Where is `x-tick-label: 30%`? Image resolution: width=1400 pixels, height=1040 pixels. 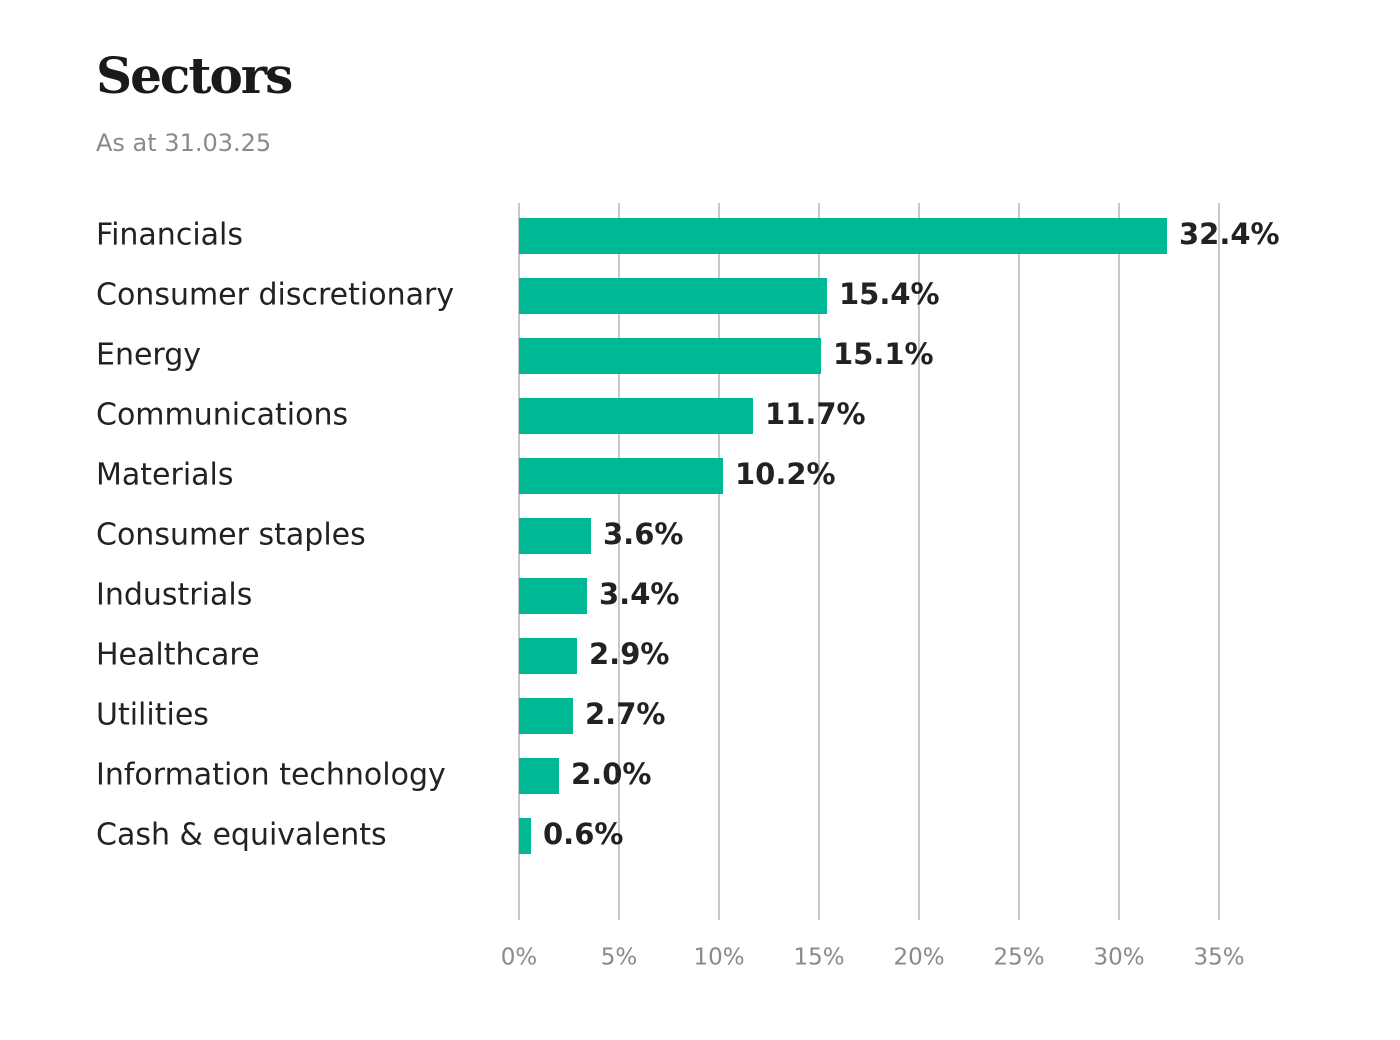
x-tick-label: 30% is located at coordinates (1118, 958).